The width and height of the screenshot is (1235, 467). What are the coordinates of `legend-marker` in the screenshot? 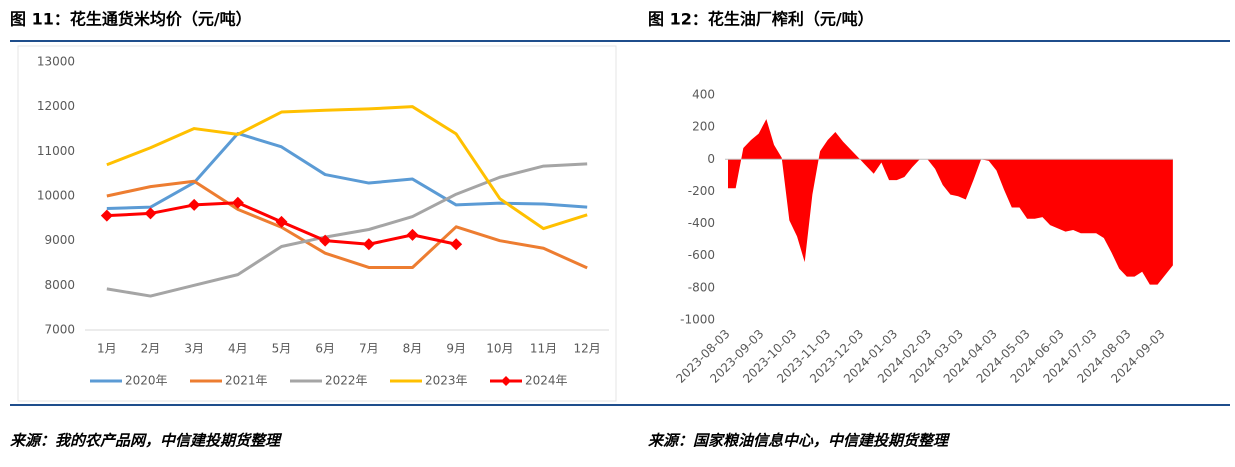 It's located at (506, 381).